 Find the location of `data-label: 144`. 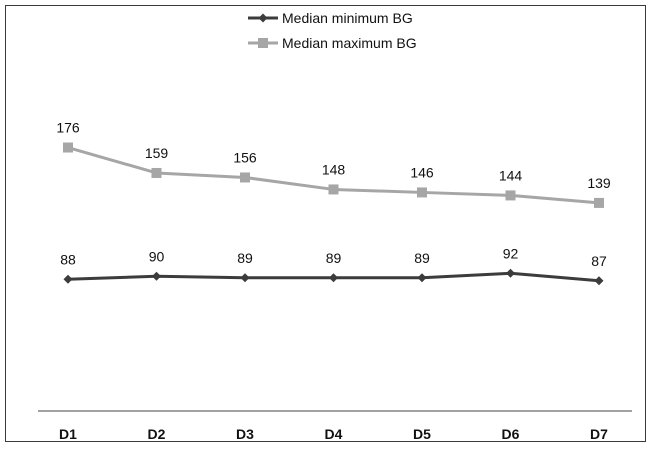

data-label: 144 is located at coordinates (511, 175).